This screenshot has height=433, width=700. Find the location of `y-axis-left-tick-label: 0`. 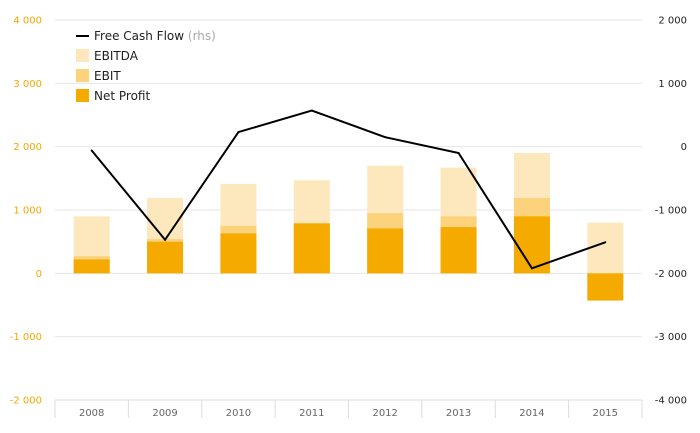

y-axis-left-tick-label: 0 is located at coordinates (39, 274).